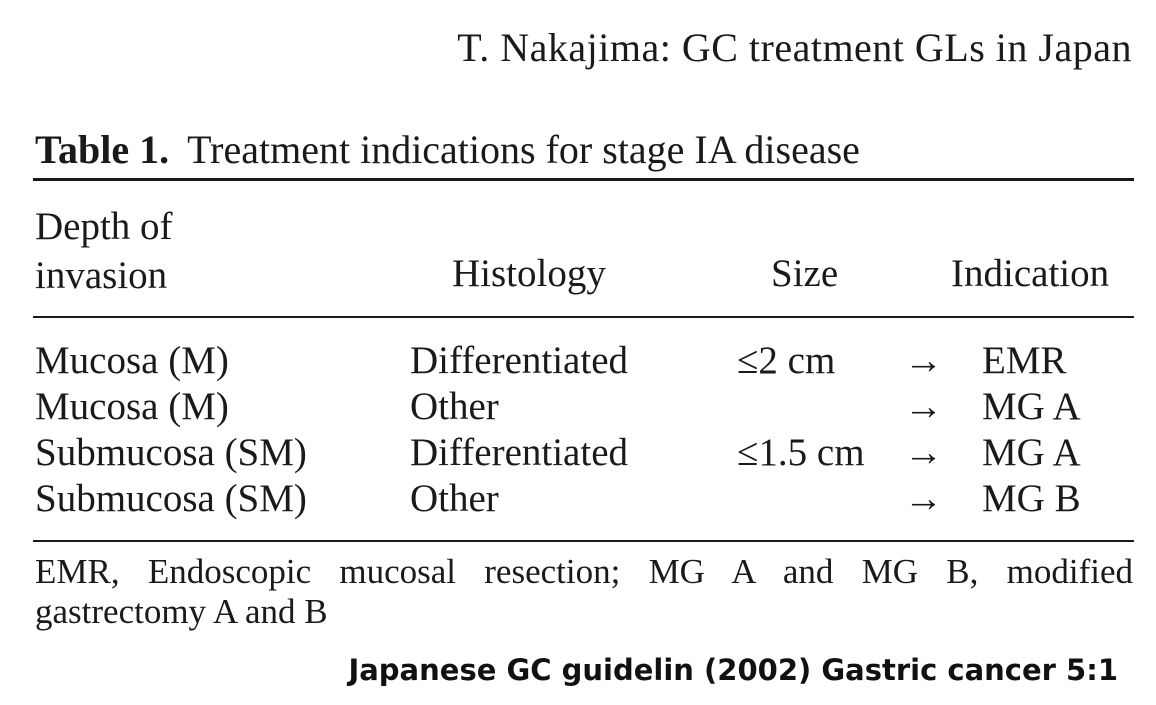 The image size is (1156, 705). Describe the element at coordinates (1031, 498) in the screenshot. I see `cell-indication: MG B` at that location.